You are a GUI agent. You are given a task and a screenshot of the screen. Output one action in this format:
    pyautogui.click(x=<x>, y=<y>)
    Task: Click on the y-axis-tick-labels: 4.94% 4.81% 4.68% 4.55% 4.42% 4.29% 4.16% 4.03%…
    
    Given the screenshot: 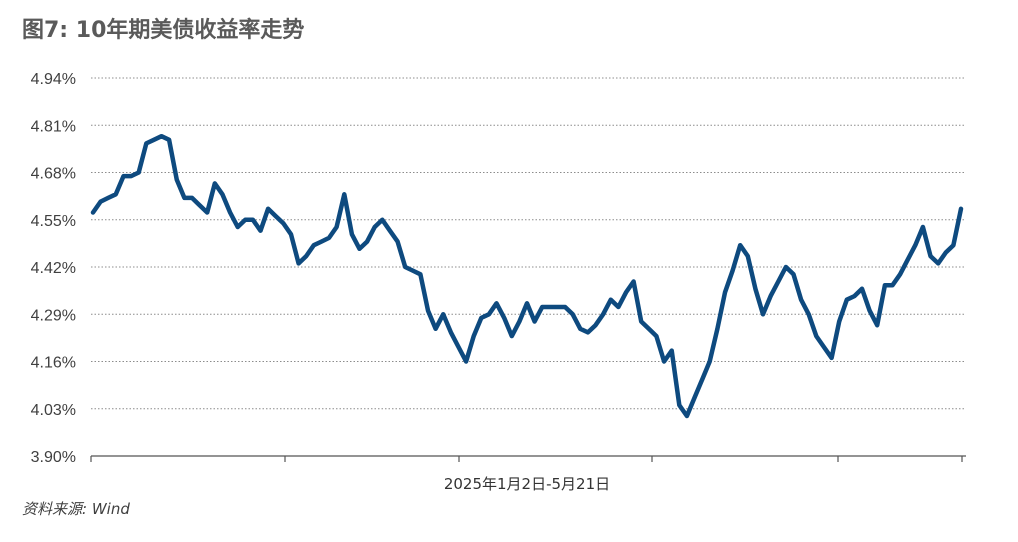 What is the action you would take?
    pyautogui.click(x=53, y=268)
    